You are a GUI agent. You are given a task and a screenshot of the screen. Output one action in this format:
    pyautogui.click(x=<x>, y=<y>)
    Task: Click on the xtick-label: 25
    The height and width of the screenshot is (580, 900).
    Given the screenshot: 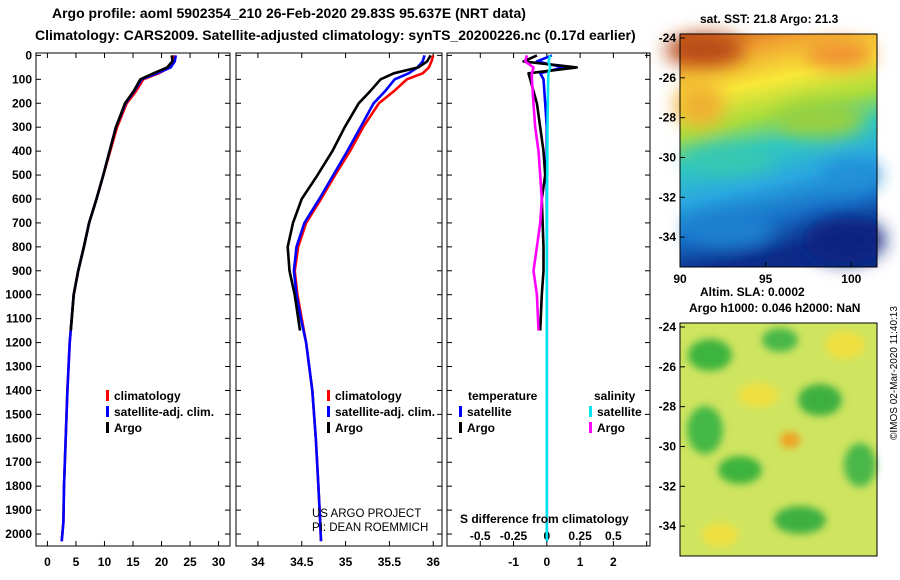 What is the action you would take?
    pyautogui.click(x=190, y=562)
    